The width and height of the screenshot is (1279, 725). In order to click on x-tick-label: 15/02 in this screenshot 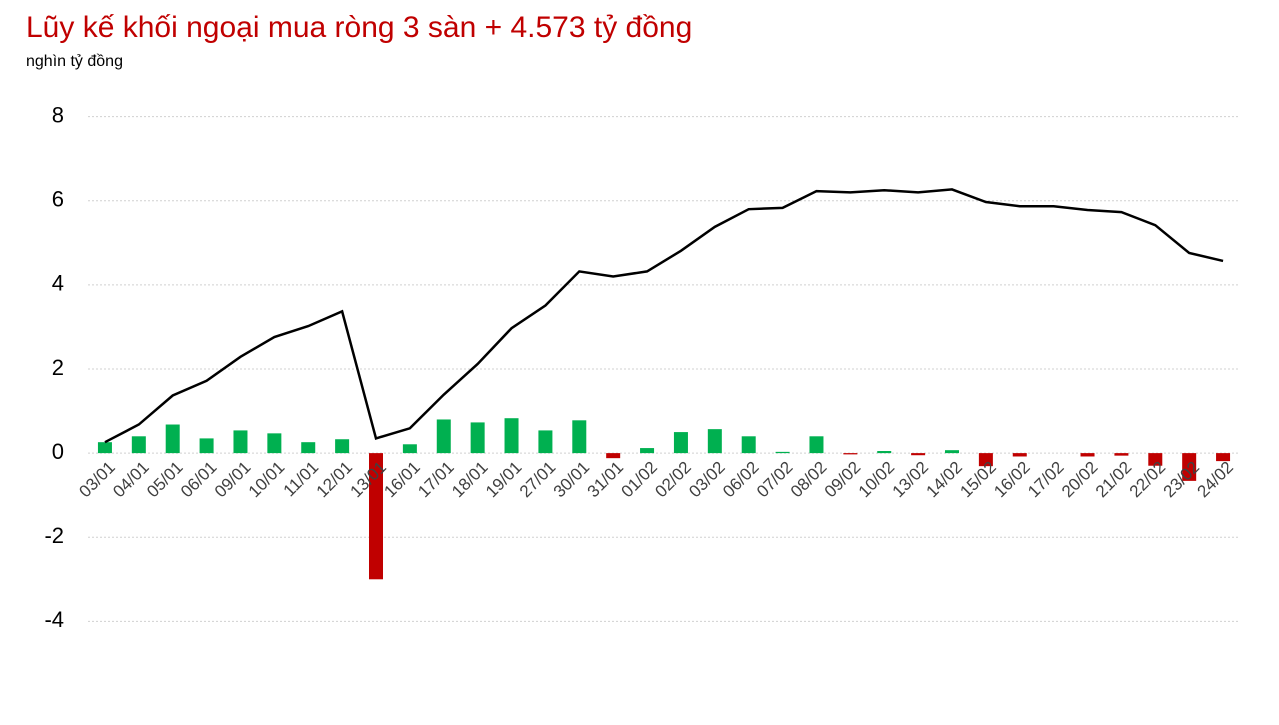, I will do `click(978, 480)`.